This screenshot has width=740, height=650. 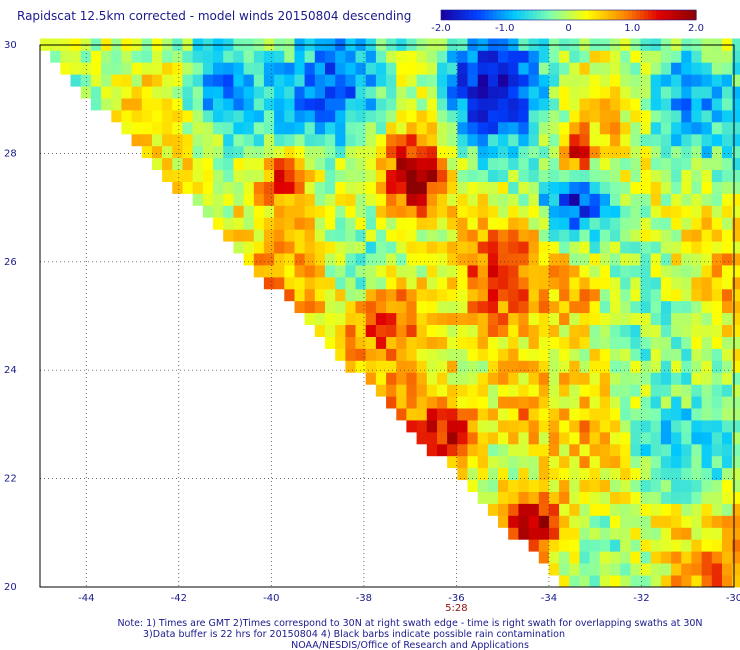 I want to click on x-tick-label: -32, so click(x=641, y=598).